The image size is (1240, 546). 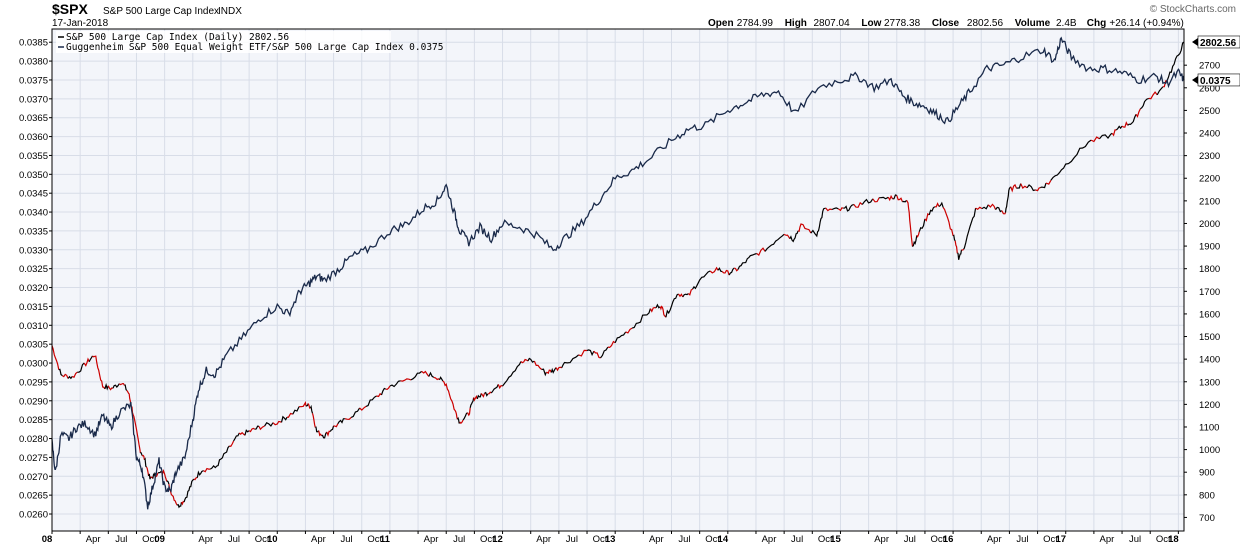 I want to click on left-tick-label: 0.0280, so click(x=33, y=439).